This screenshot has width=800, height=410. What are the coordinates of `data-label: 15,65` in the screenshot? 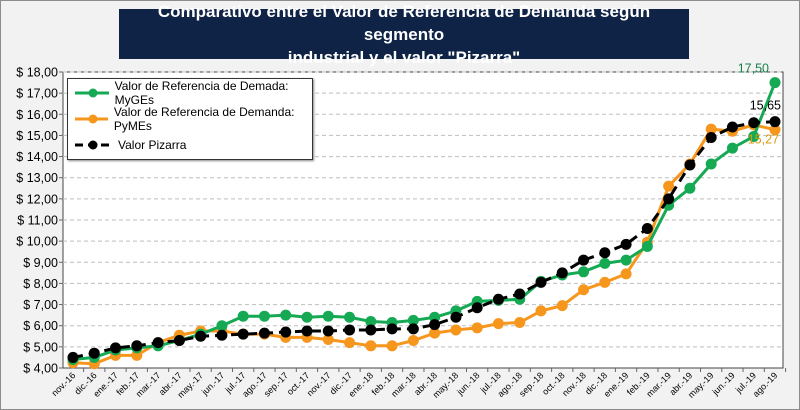 It's located at (765, 106).